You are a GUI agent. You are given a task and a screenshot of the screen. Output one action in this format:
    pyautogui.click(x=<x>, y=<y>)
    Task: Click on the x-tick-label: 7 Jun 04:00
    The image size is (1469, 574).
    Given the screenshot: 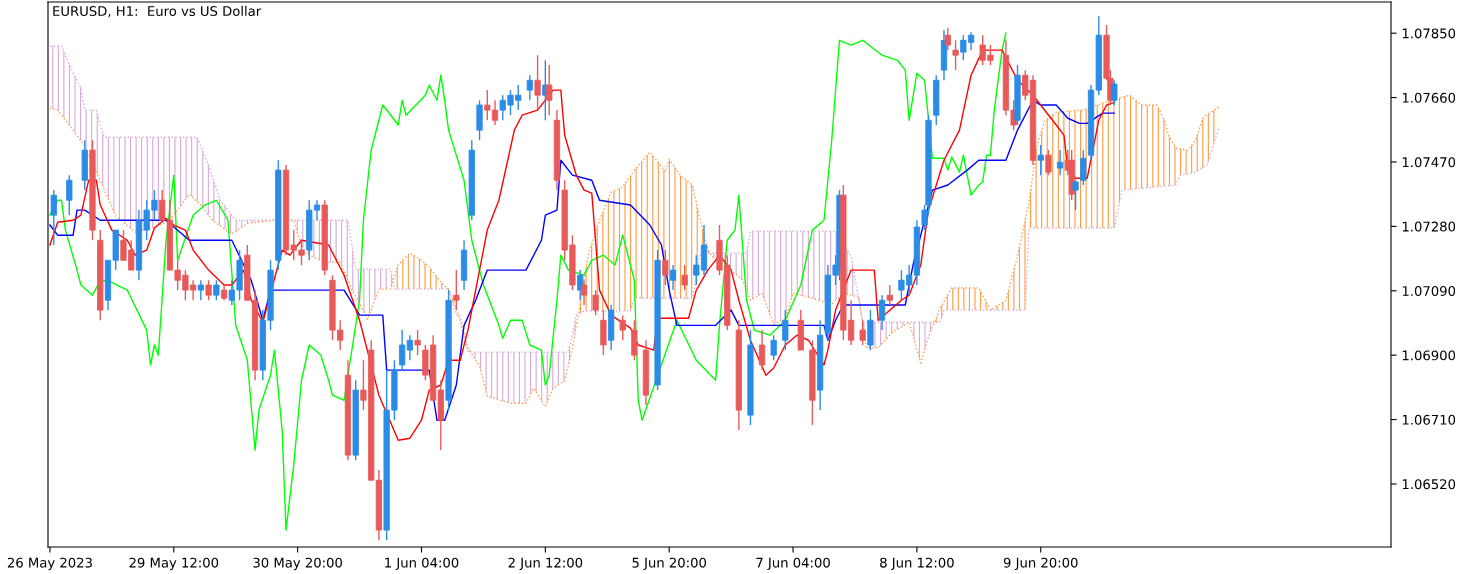 What is the action you would take?
    pyautogui.click(x=793, y=564)
    